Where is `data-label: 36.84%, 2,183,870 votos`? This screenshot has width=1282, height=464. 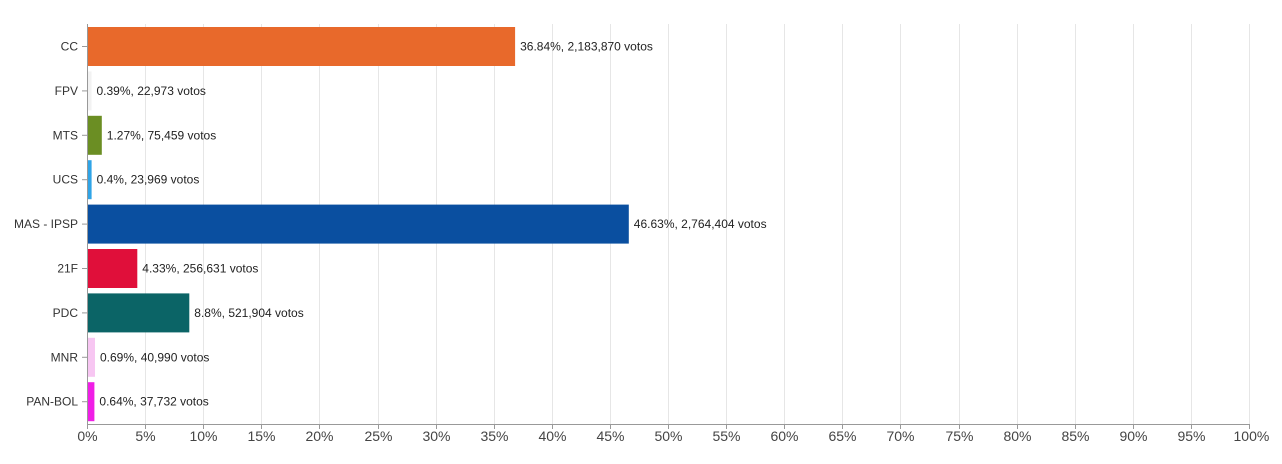 data-label: 36.84%, 2,183,870 votos is located at coordinates (586, 47).